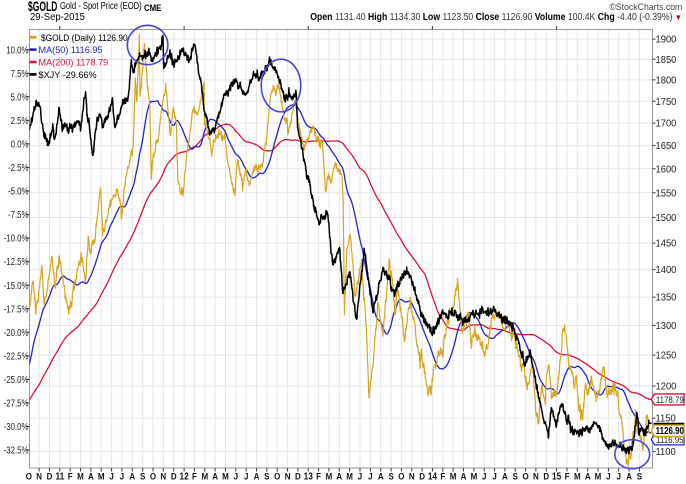  What do you see at coordinates (18, 214) in the screenshot?
I see `svg-text: -7.5%` at bounding box center [18, 214].